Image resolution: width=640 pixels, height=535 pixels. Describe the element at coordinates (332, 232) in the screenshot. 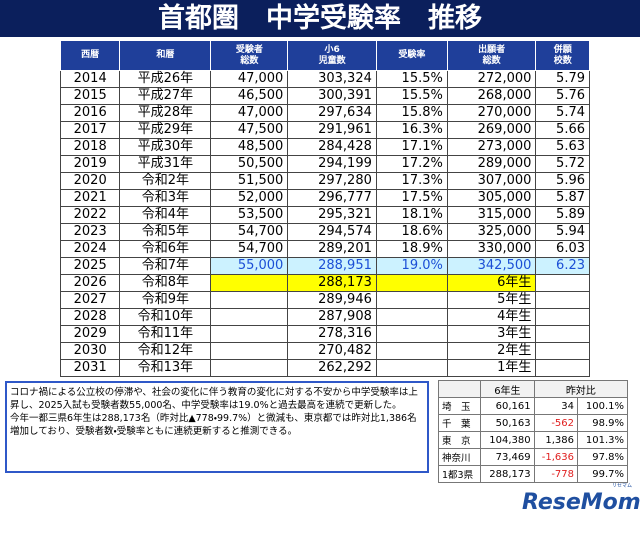

I see `table-cell: 294,574` at that location.